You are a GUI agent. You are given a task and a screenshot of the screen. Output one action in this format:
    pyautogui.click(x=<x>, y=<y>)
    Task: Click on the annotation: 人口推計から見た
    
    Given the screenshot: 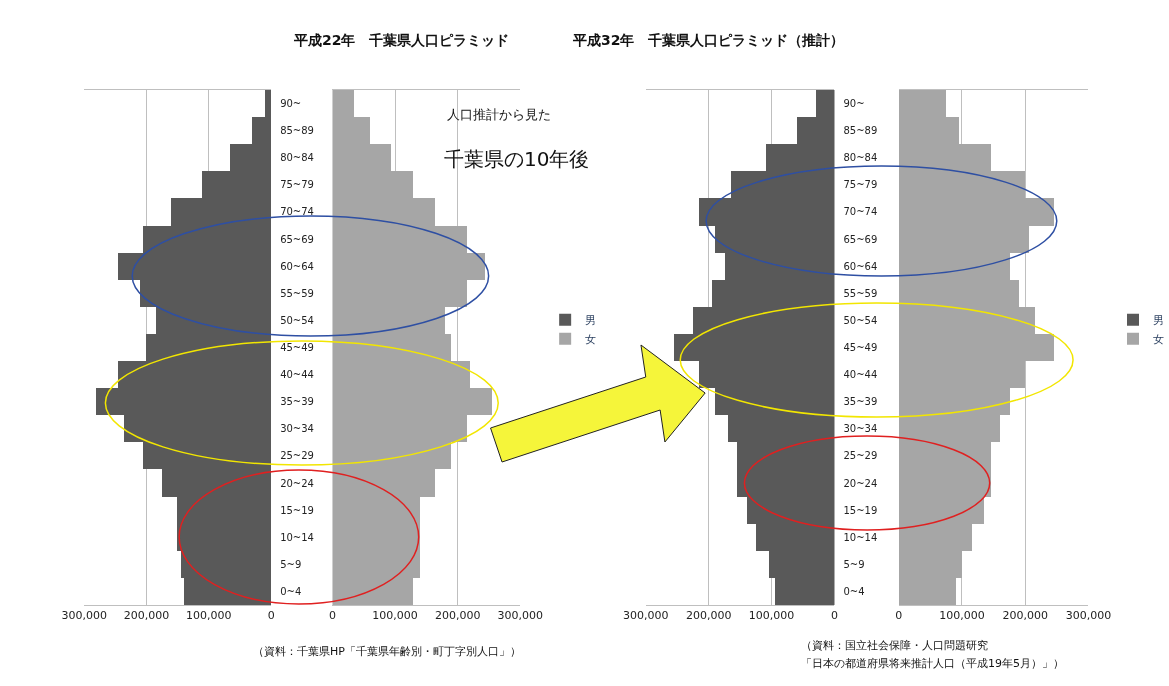 What is the action you would take?
    pyautogui.click(x=499, y=114)
    